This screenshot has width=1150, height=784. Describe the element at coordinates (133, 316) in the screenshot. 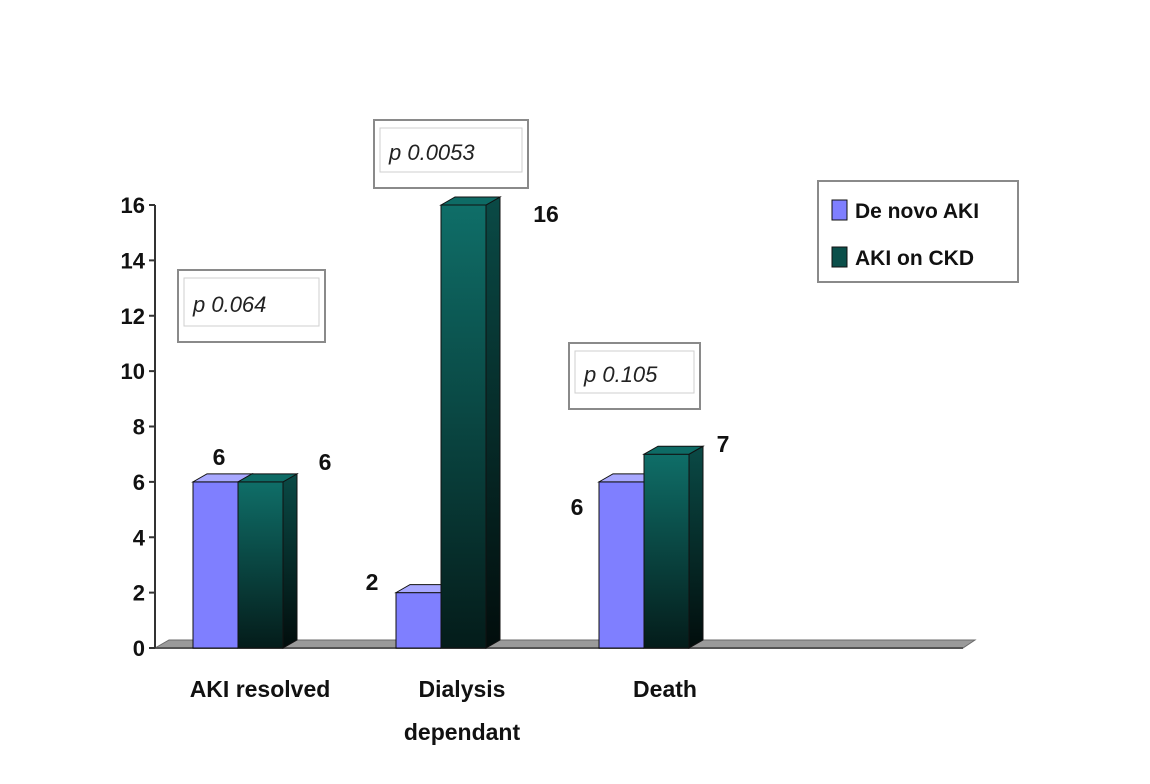

I see `y-tick-label: 12` at that location.